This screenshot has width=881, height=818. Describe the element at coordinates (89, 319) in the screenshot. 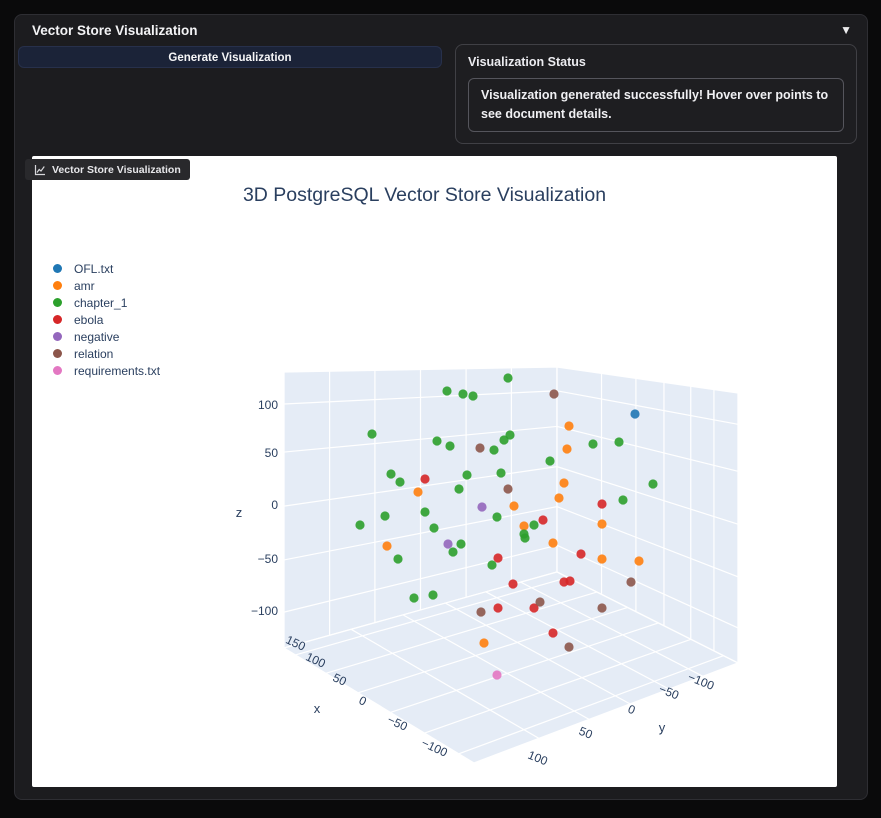

I see `legend-label: ebola` at that location.